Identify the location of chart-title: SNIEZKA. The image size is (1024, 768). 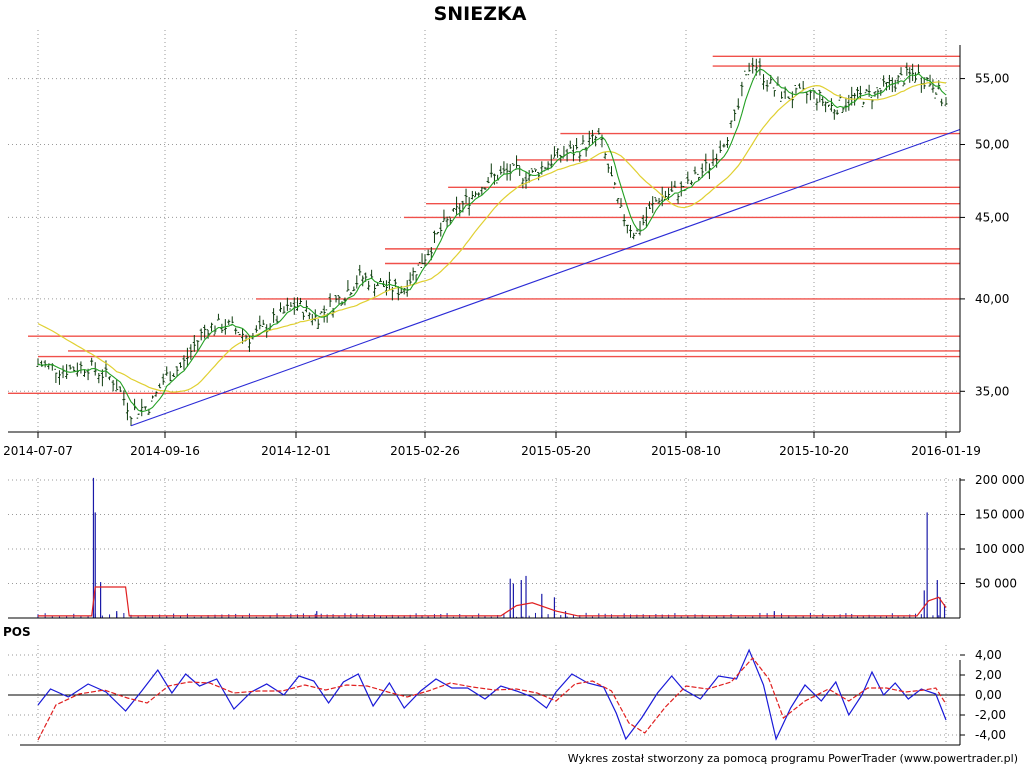
(480, 14).